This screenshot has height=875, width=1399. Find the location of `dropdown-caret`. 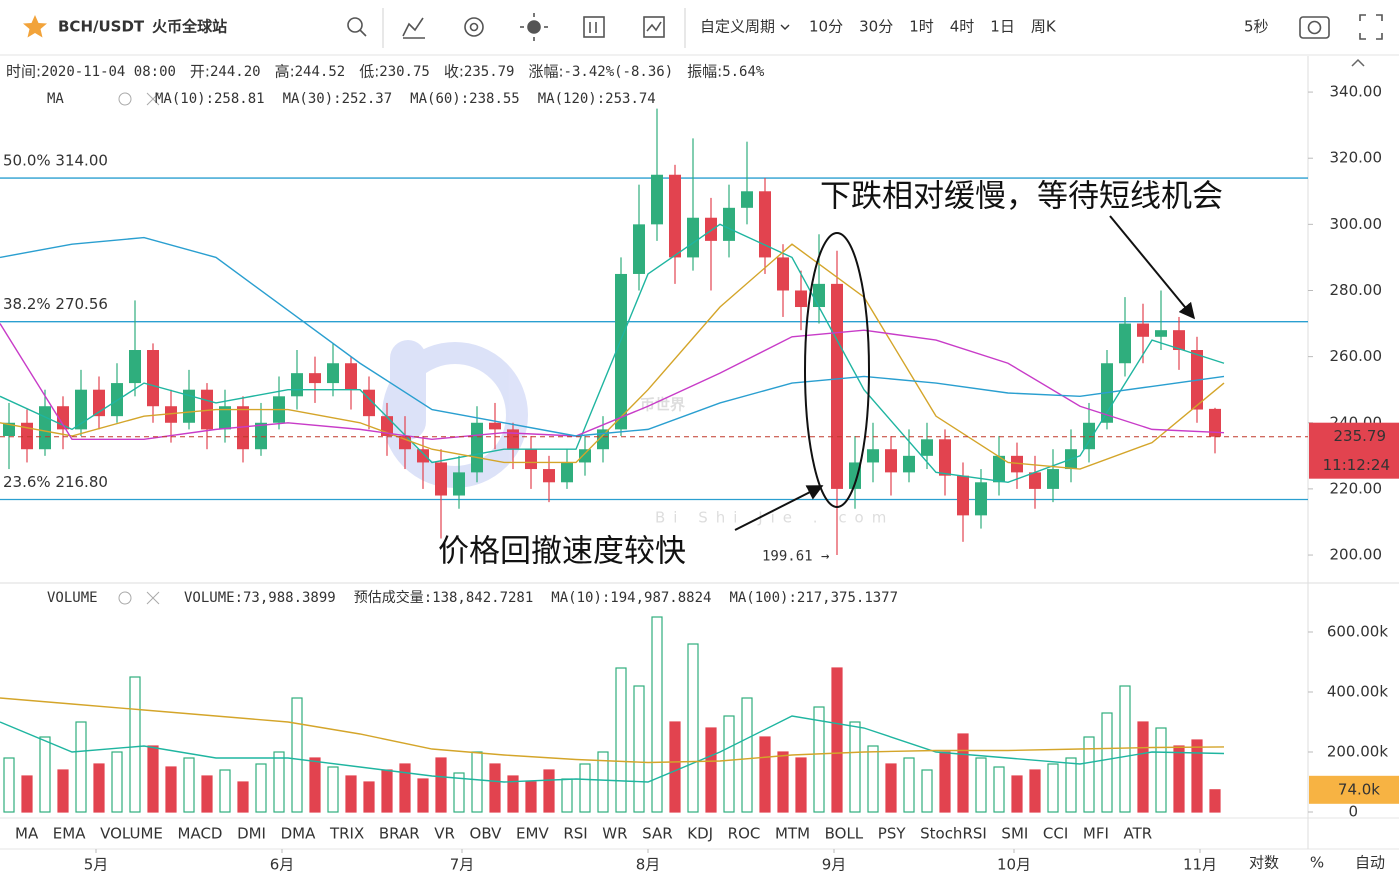

dropdown-caret is located at coordinates (785, 27).